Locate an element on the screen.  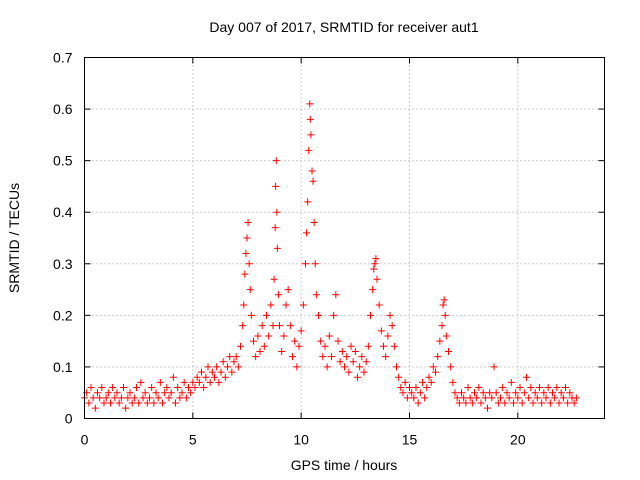
x-tick-label: 10 is located at coordinates (301, 440).